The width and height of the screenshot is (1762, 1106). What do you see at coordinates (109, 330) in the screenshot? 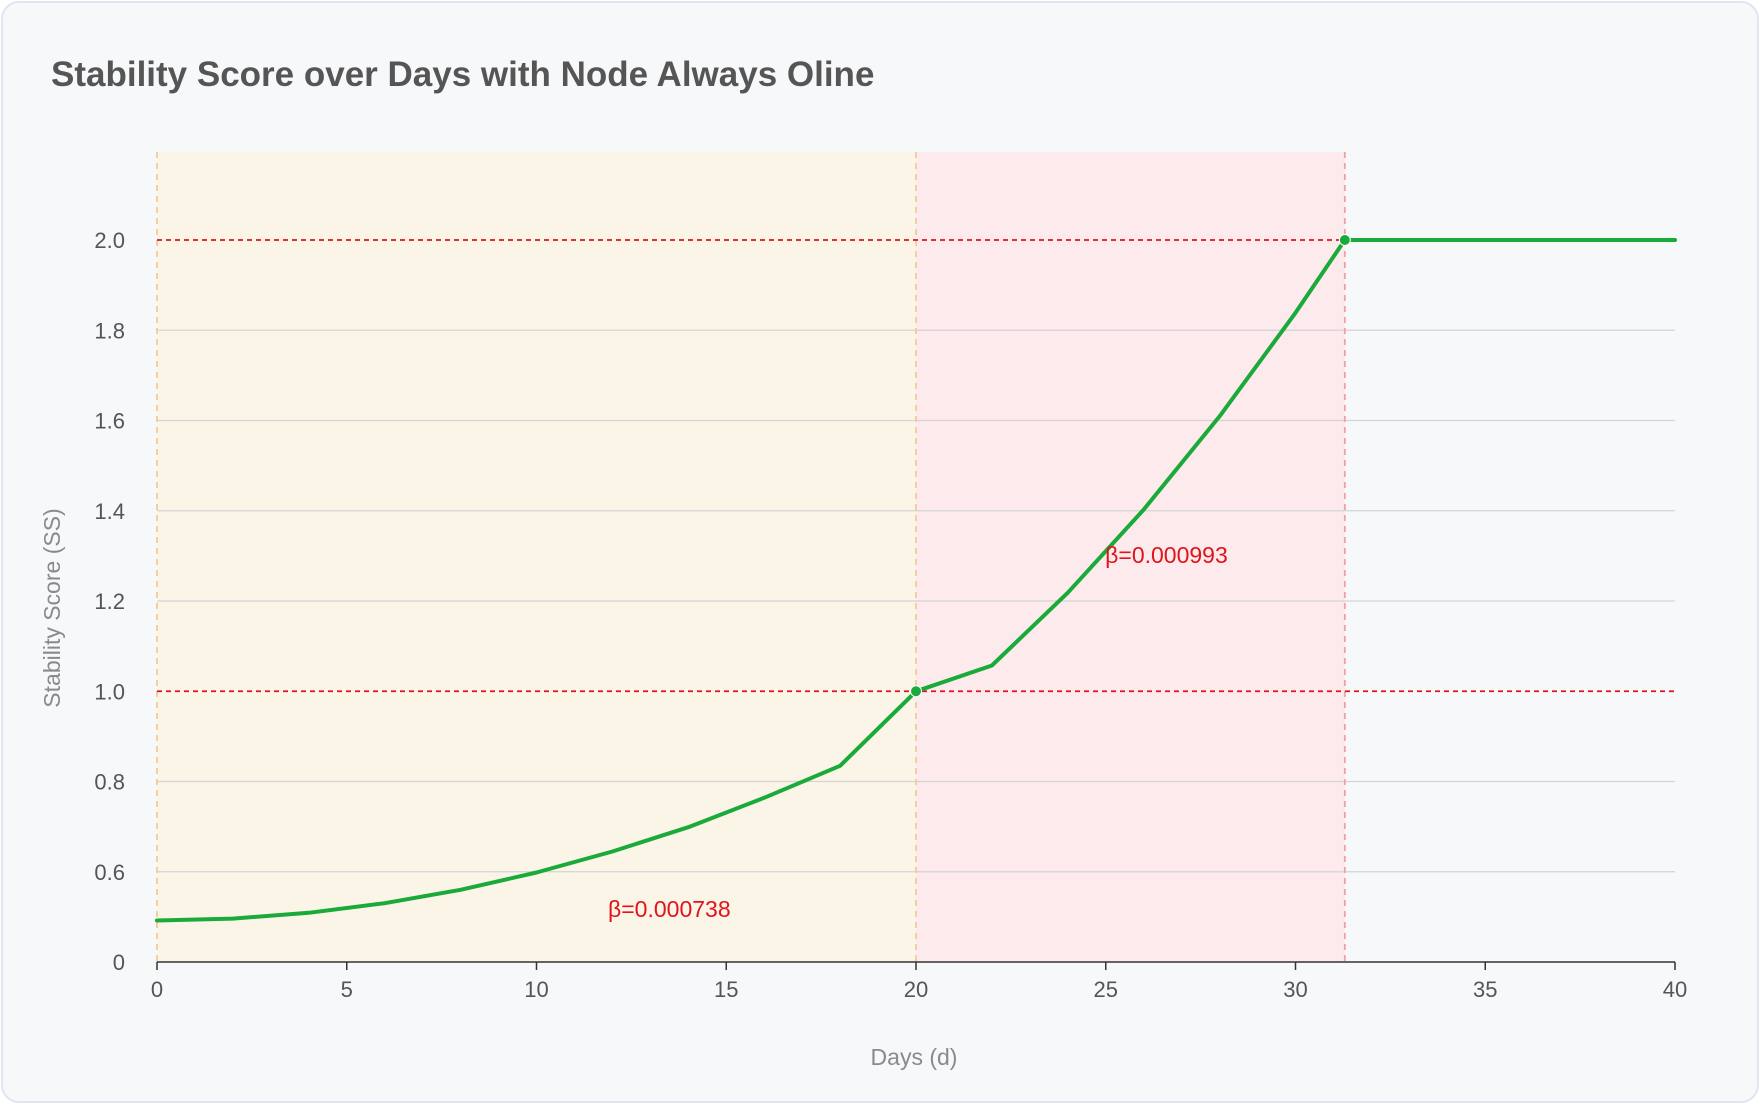
I see `y-tick-label-7: 1.8` at bounding box center [109, 330].